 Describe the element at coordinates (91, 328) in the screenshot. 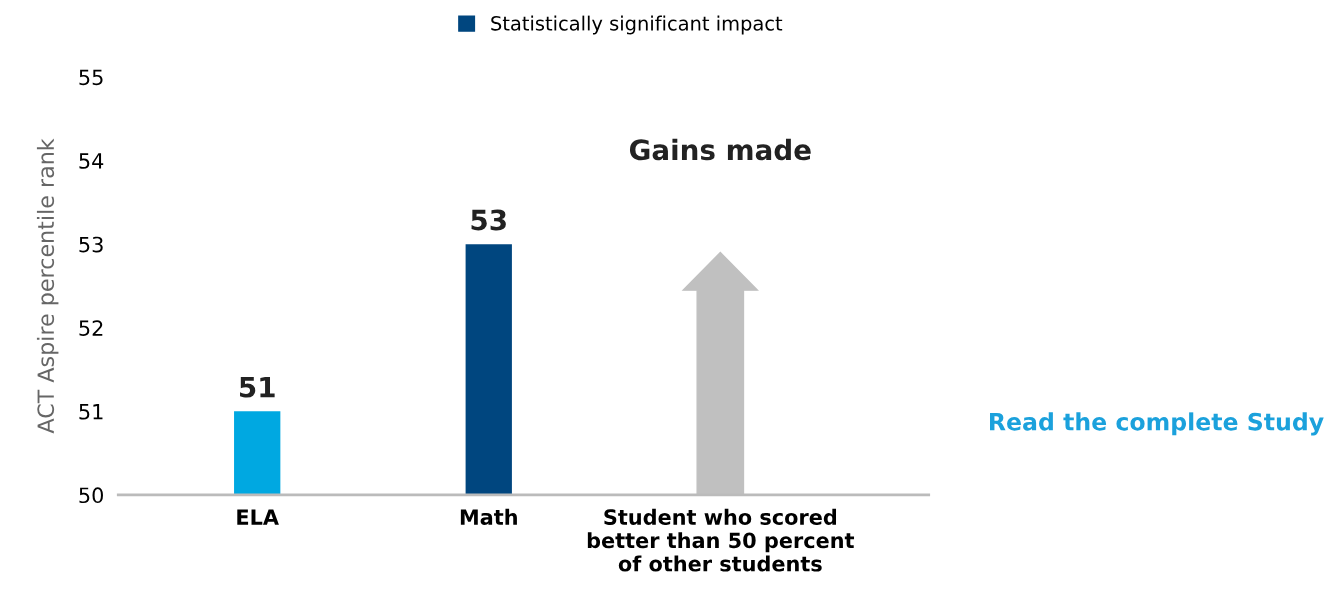

I see `y-tick-label: 52` at that location.